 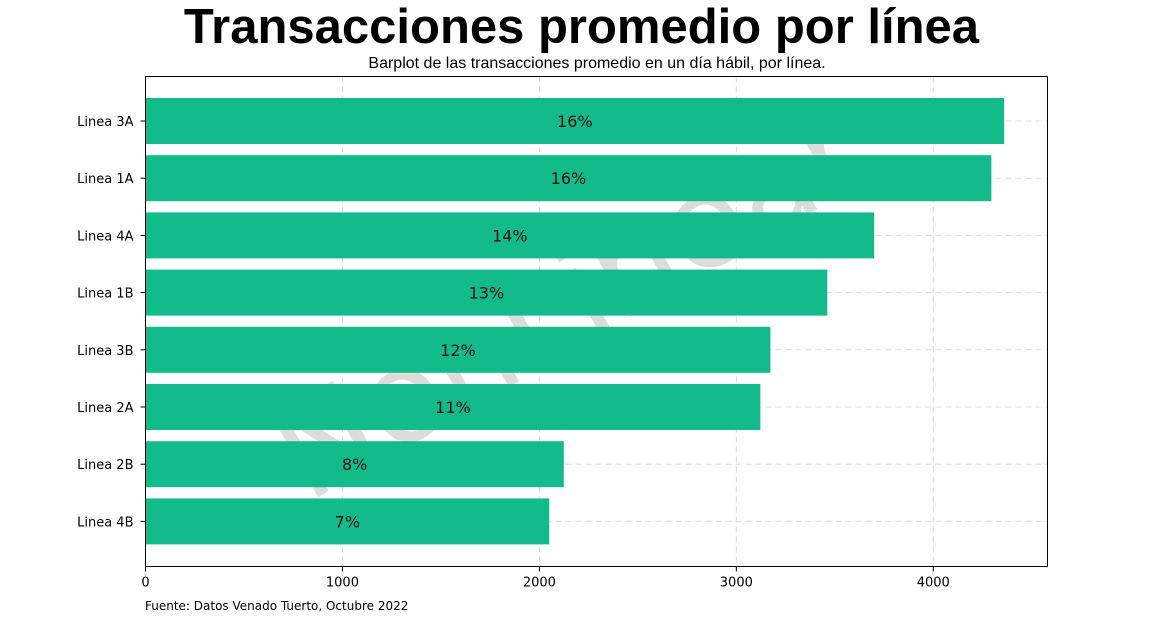 What do you see at coordinates (105, 408) in the screenshot?
I see `category-label: Linea 2A` at bounding box center [105, 408].